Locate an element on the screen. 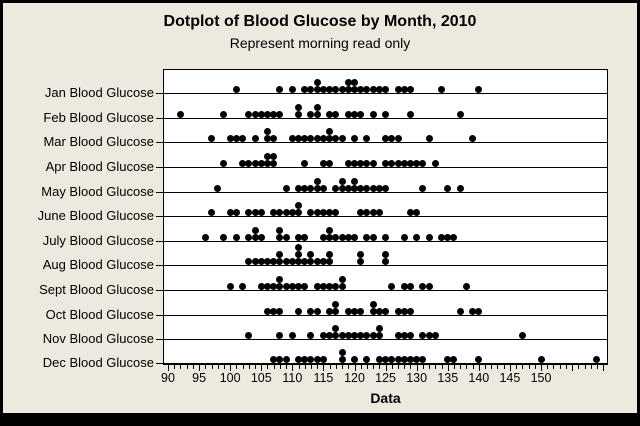 This screenshot has width=640, height=426. y-axis-tick is located at coordinates (159, 241).